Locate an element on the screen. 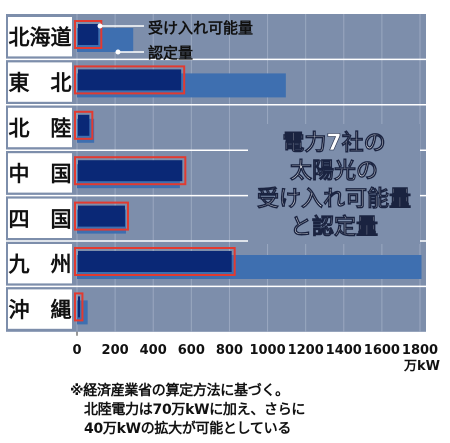 This screenshot has height=443, width=450. footnote-line-1: ※経済産業省の算定方法に基づく。 is located at coordinates (179, 391).